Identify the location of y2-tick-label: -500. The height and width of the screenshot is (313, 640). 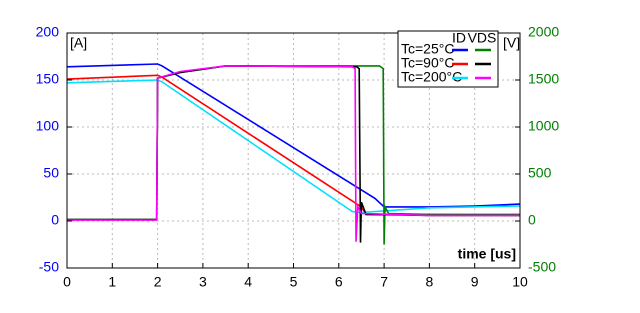
(542, 267).